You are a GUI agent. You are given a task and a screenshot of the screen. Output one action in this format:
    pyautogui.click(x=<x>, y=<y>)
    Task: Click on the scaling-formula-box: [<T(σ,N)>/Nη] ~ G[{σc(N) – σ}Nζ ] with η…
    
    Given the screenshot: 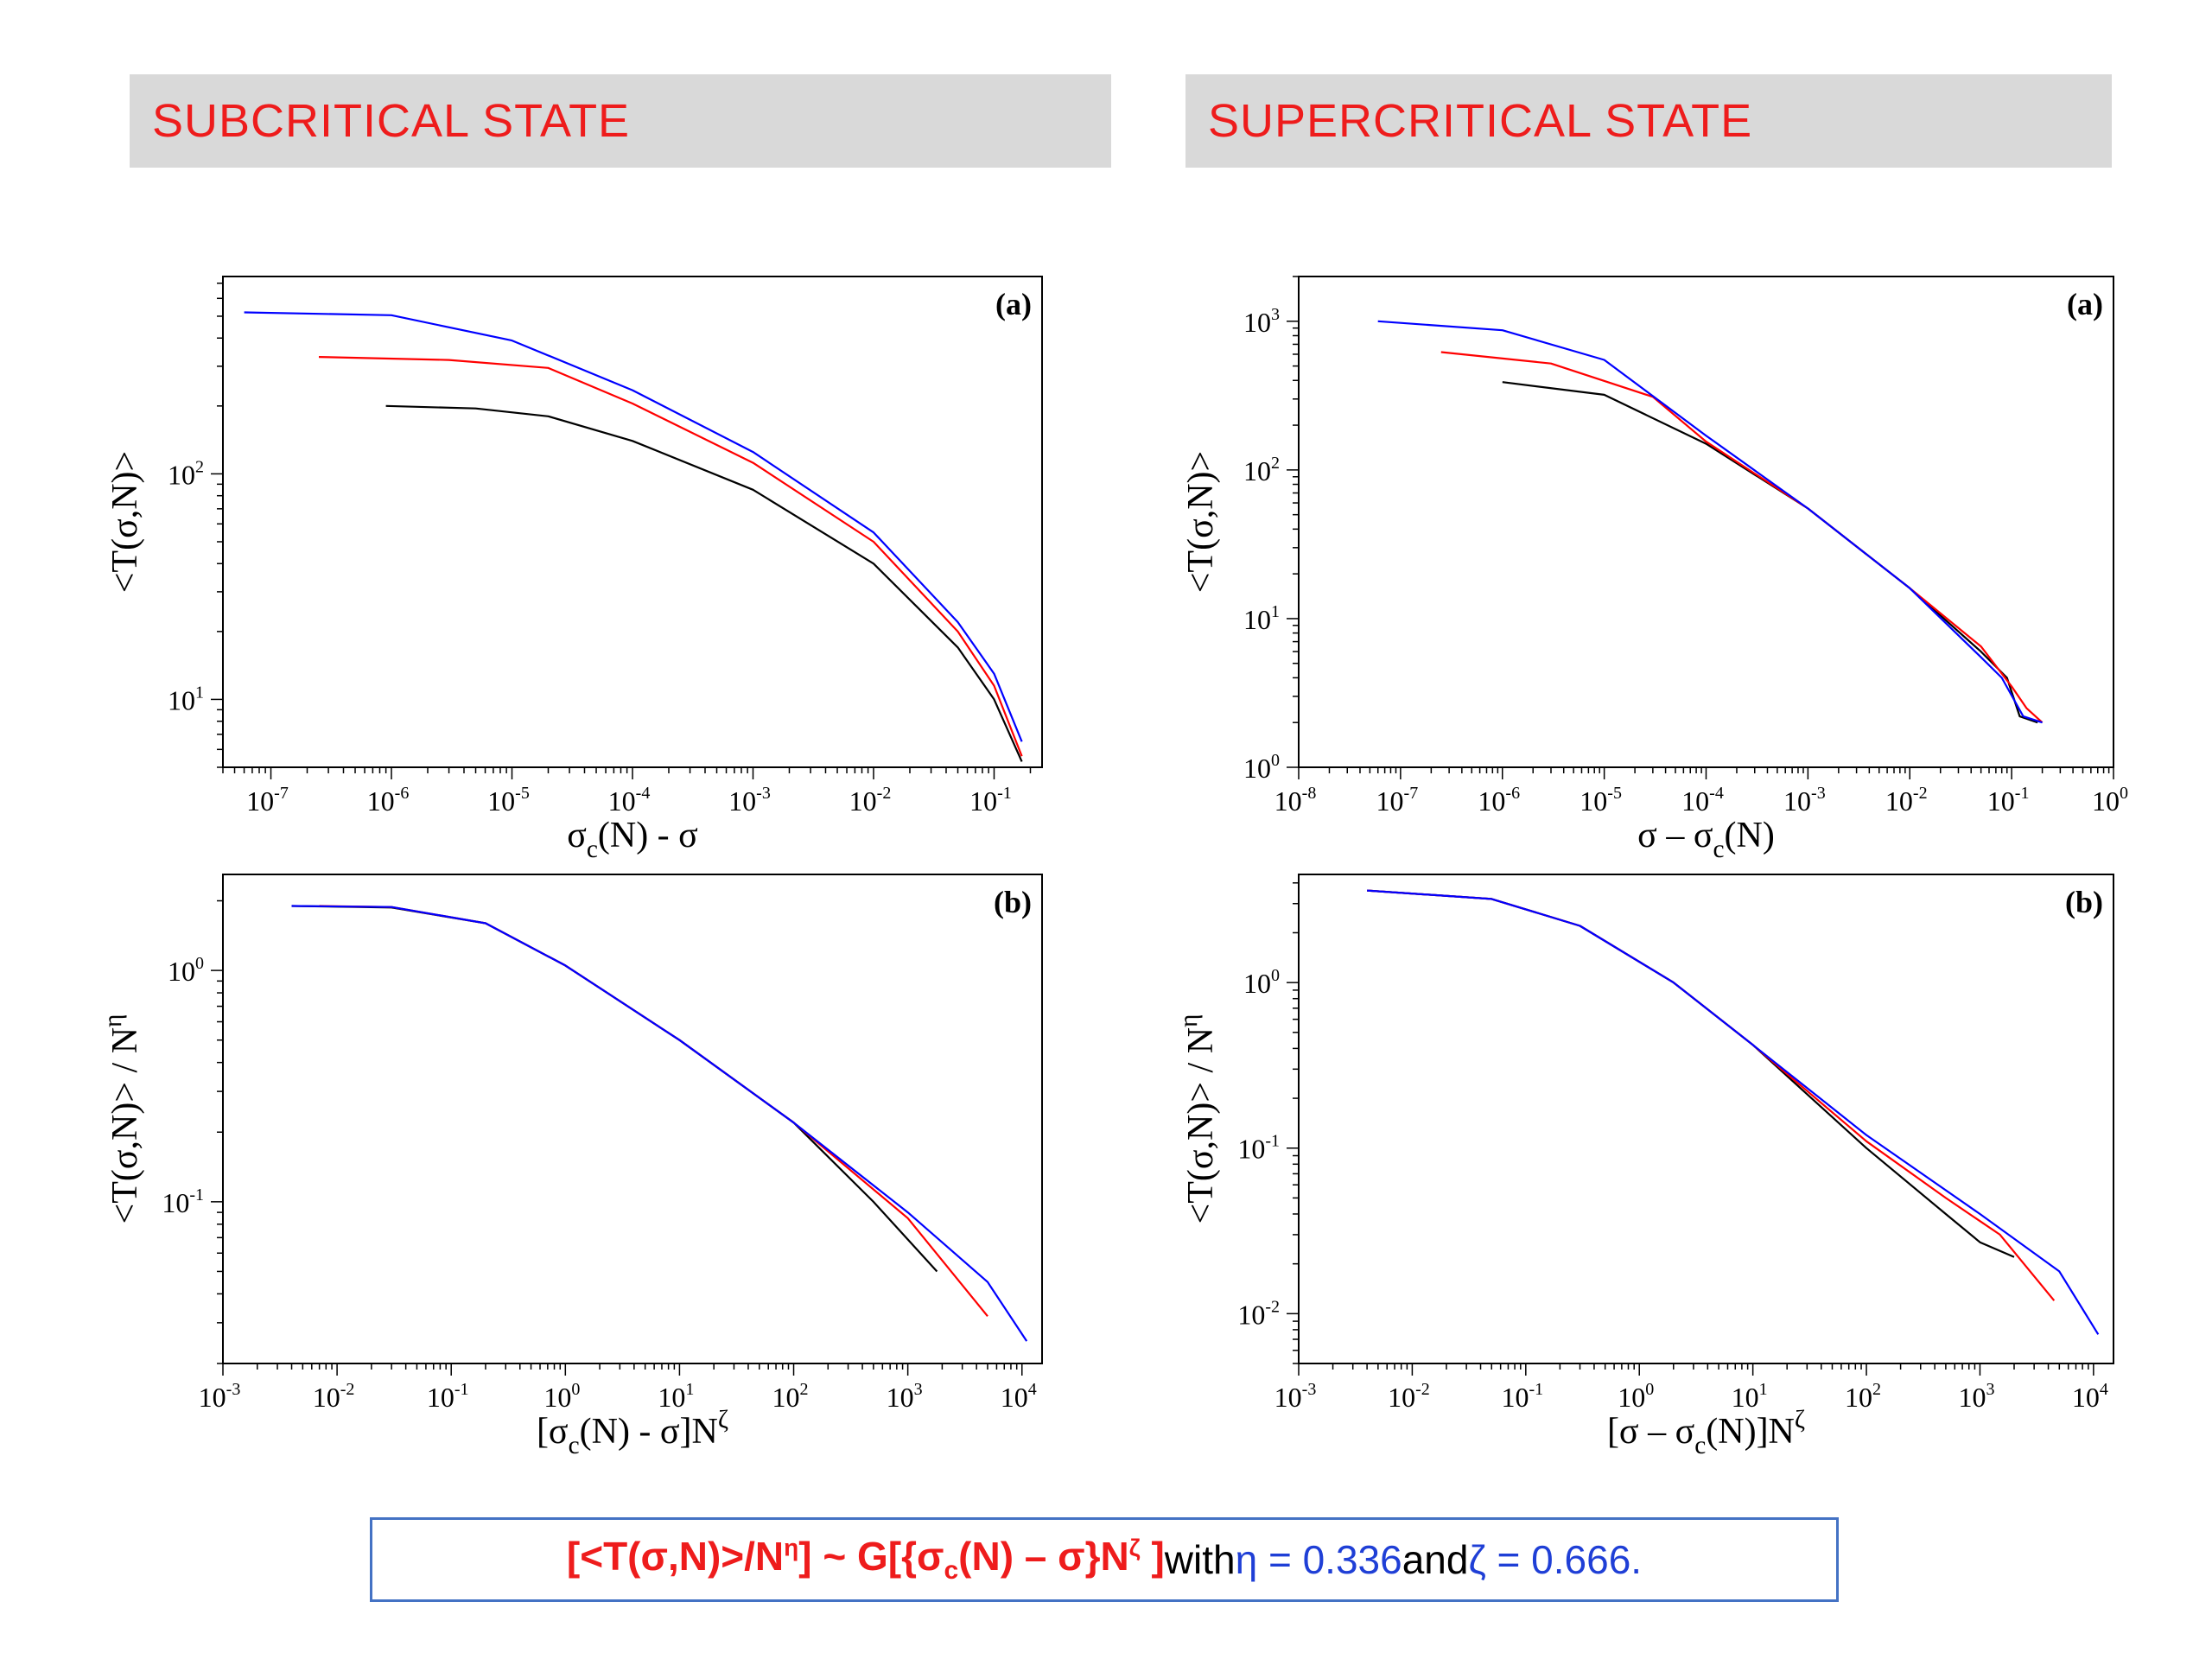 What is the action you would take?
    pyautogui.click(x=1104, y=1559)
    